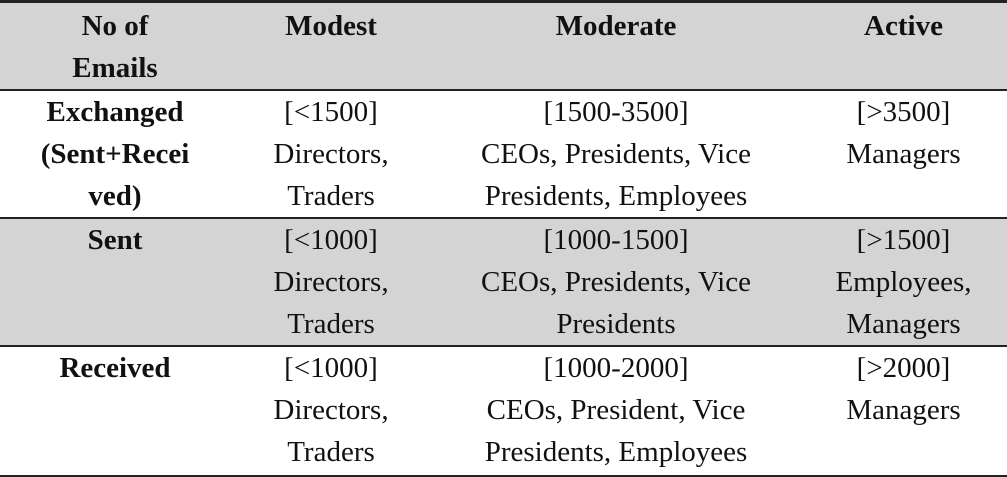  I want to click on header-active: Active, so click(903, 46).